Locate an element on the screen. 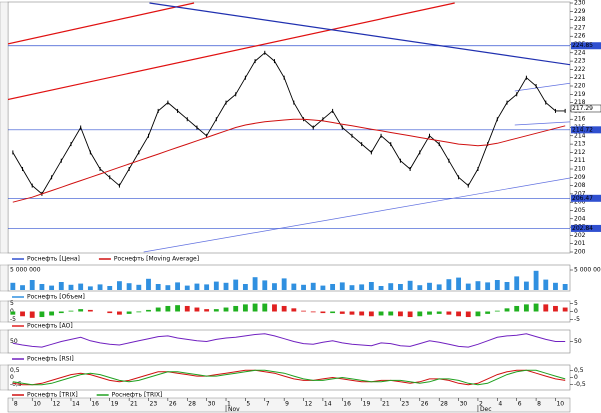 This screenshot has height=413, width=601. y-tick-label-left: 0,5 is located at coordinates (15, 370).